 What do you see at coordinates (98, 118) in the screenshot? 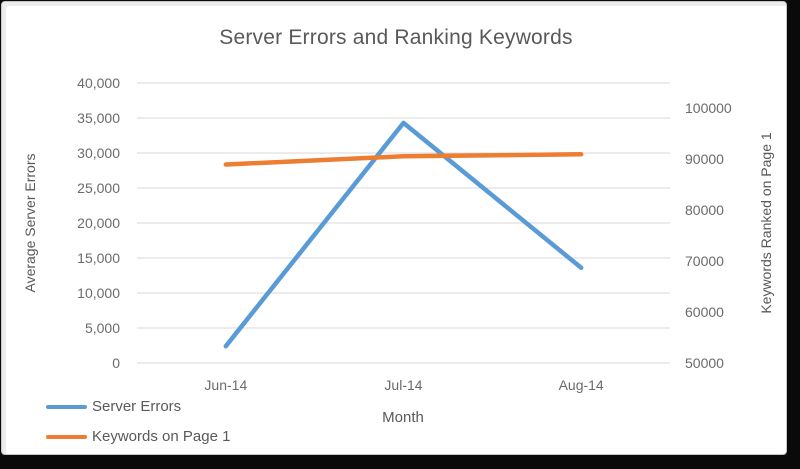
I see `left-axis-tick-label: 35,000` at bounding box center [98, 118].